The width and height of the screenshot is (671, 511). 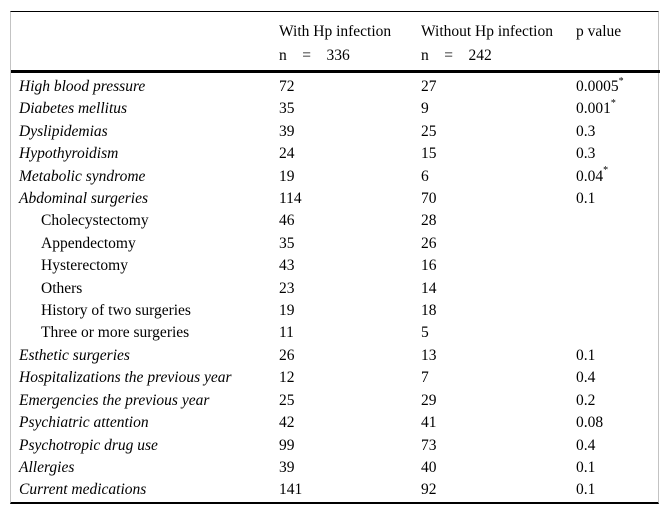 What do you see at coordinates (287, 221) in the screenshot?
I see `with-hp-value: 46` at bounding box center [287, 221].